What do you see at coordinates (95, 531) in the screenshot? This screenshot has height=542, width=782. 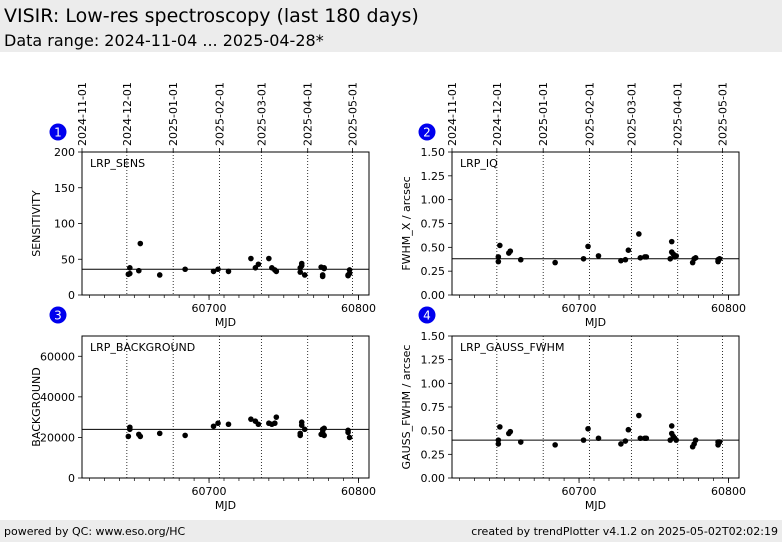 I see `powered-by-text: powered by QC: www.eso.org/HC` at bounding box center [95, 531].